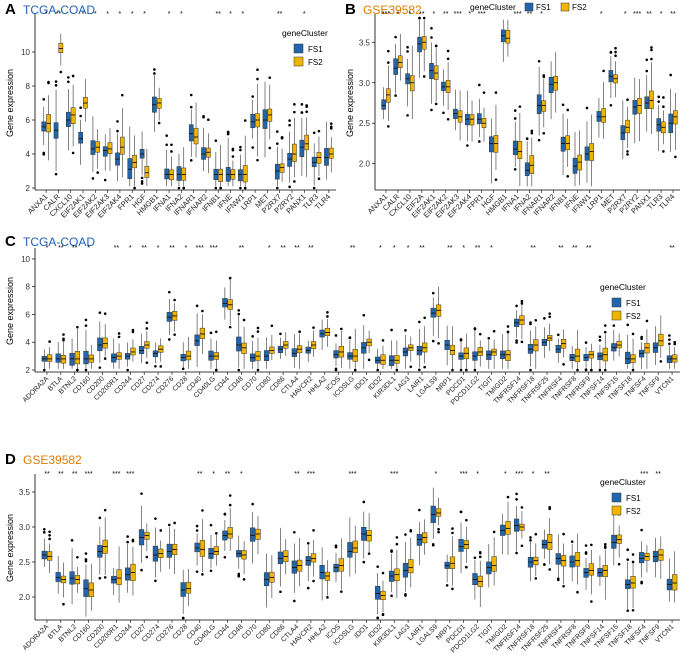 The height and width of the screenshot is (672, 685). I want to click on legend: geneCluster FS1 FS2, so click(623, 496).